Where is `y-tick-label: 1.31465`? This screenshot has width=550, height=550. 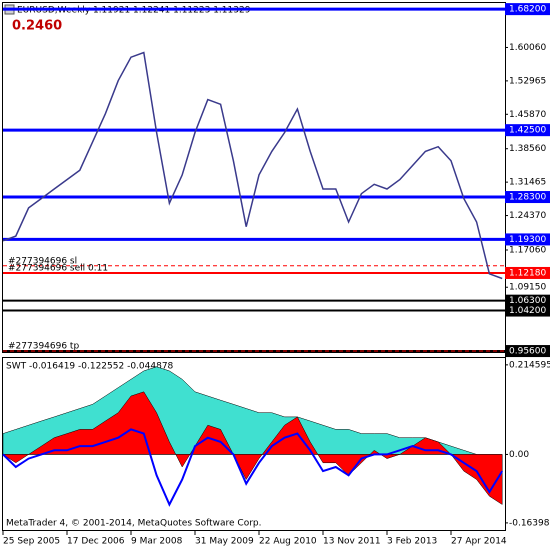
y-tick-label: 1.31465 is located at coordinates (527, 183).